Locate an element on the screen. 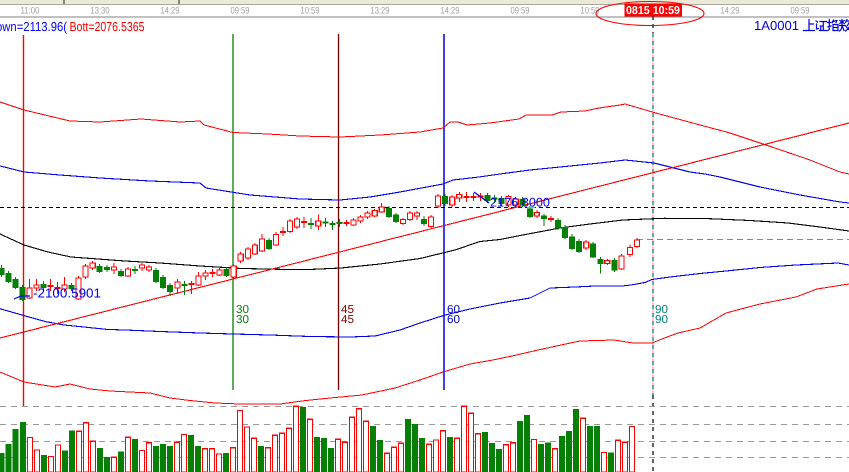 The height and width of the screenshot is (472, 849). svg-text: 1A0001 is located at coordinates (776, 25).